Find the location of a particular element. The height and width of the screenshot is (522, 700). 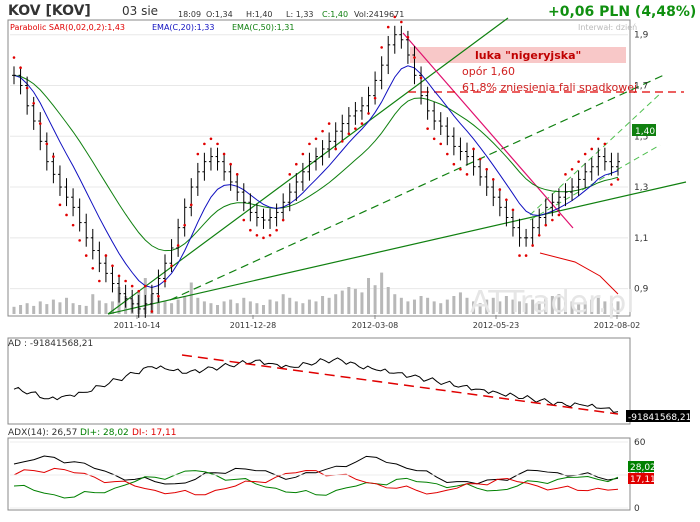

price-y-axis: 1,9 1,7 1,5 1,3 1,1 0,9 is located at coordinates (641, 163).